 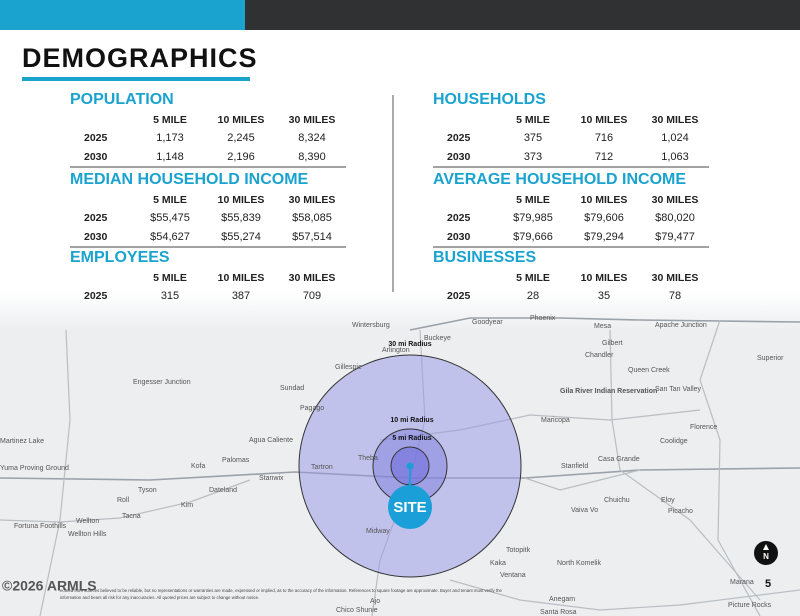 I want to click on place: Mesa, so click(x=602, y=326).